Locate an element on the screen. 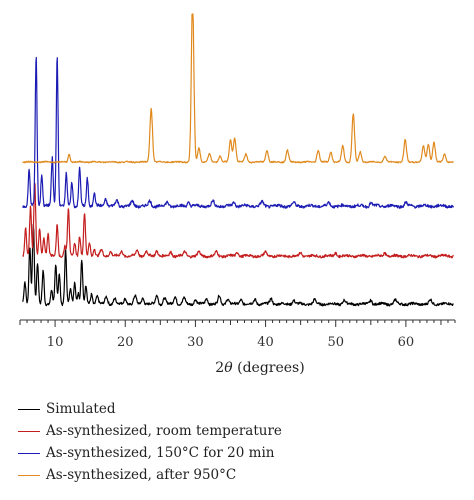 The image size is (474, 500). x-tick-label: 40 is located at coordinates (265, 342).